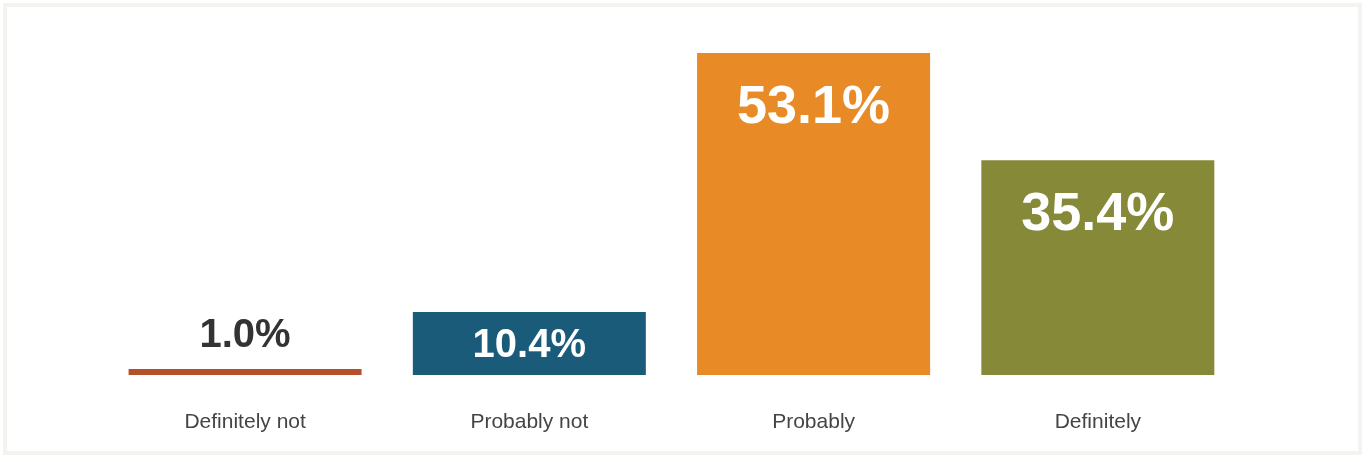 This screenshot has height=462, width=1369. What do you see at coordinates (1098, 420) in the screenshot?
I see `x-tick-label: Definitely` at bounding box center [1098, 420].